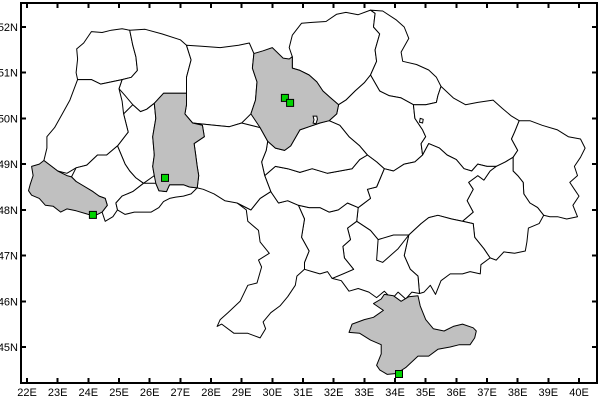 The image size is (600, 400). Describe the element at coordinates (334, 393) in the screenshot. I see `x-tick-label: 32E` at that location.